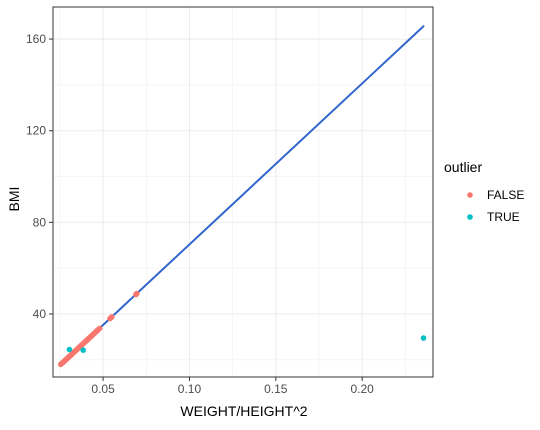 This screenshot has width=540, height=430. I want to click on legend-key-true, so click(470, 217).